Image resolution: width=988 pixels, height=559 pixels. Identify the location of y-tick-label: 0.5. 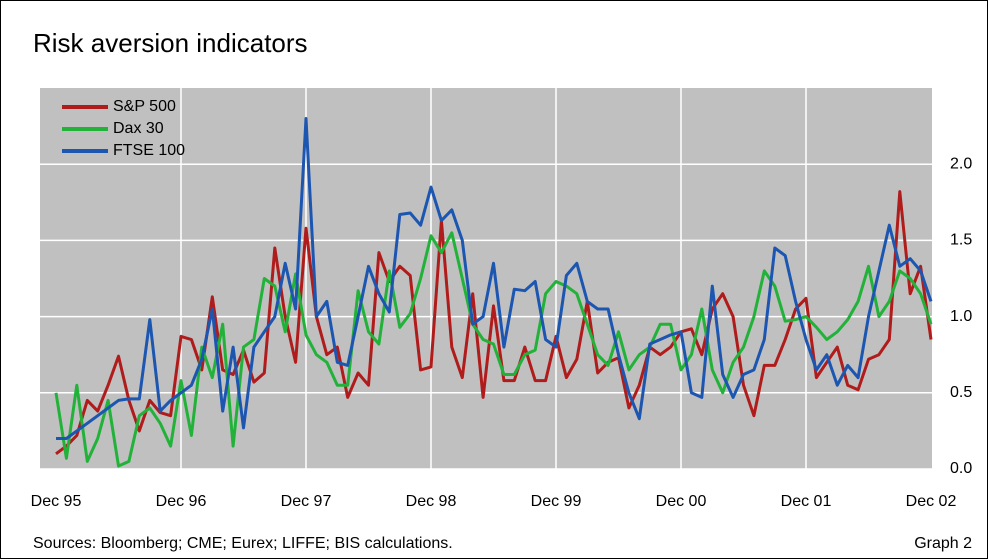
(961, 392).